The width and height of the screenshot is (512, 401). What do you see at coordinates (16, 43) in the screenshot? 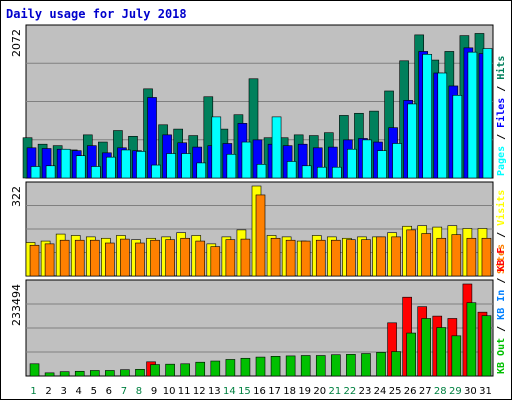
I see `y-max-label: 2072` at bounding box center [16, 43].